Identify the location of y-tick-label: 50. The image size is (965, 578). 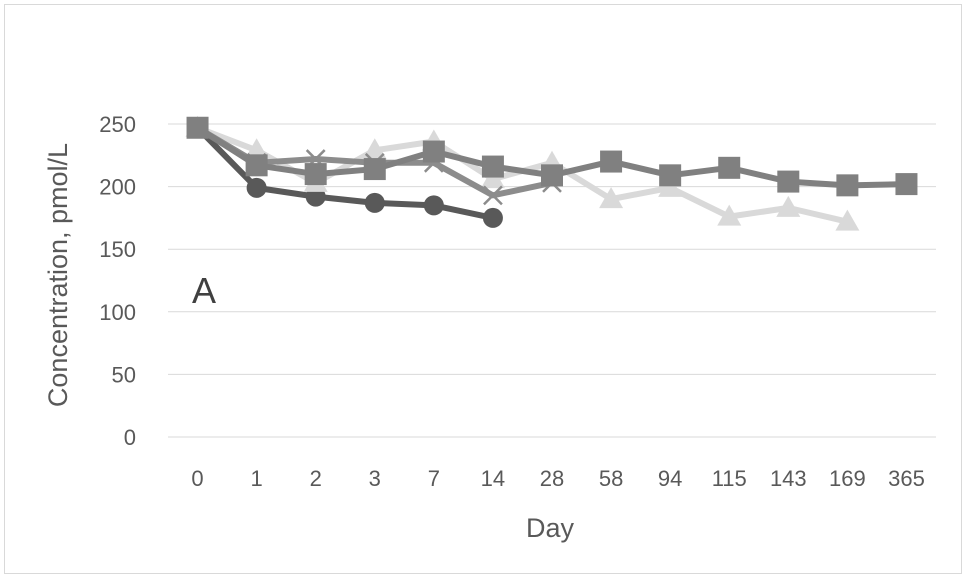
(124, 374).